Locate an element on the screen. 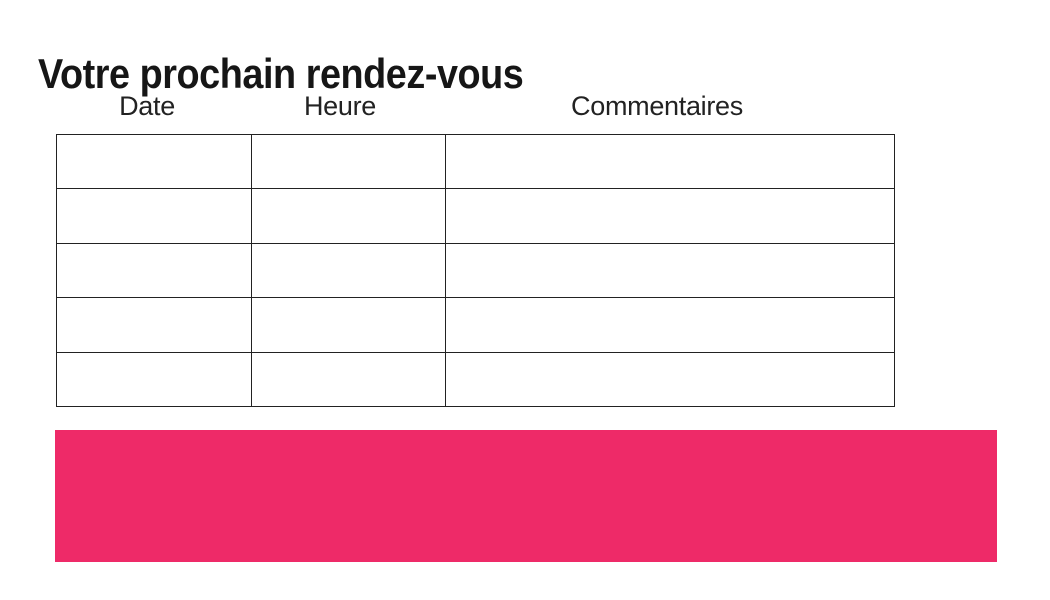  column-header-commentaires: Commentaires is located at coordinates (657, 106).